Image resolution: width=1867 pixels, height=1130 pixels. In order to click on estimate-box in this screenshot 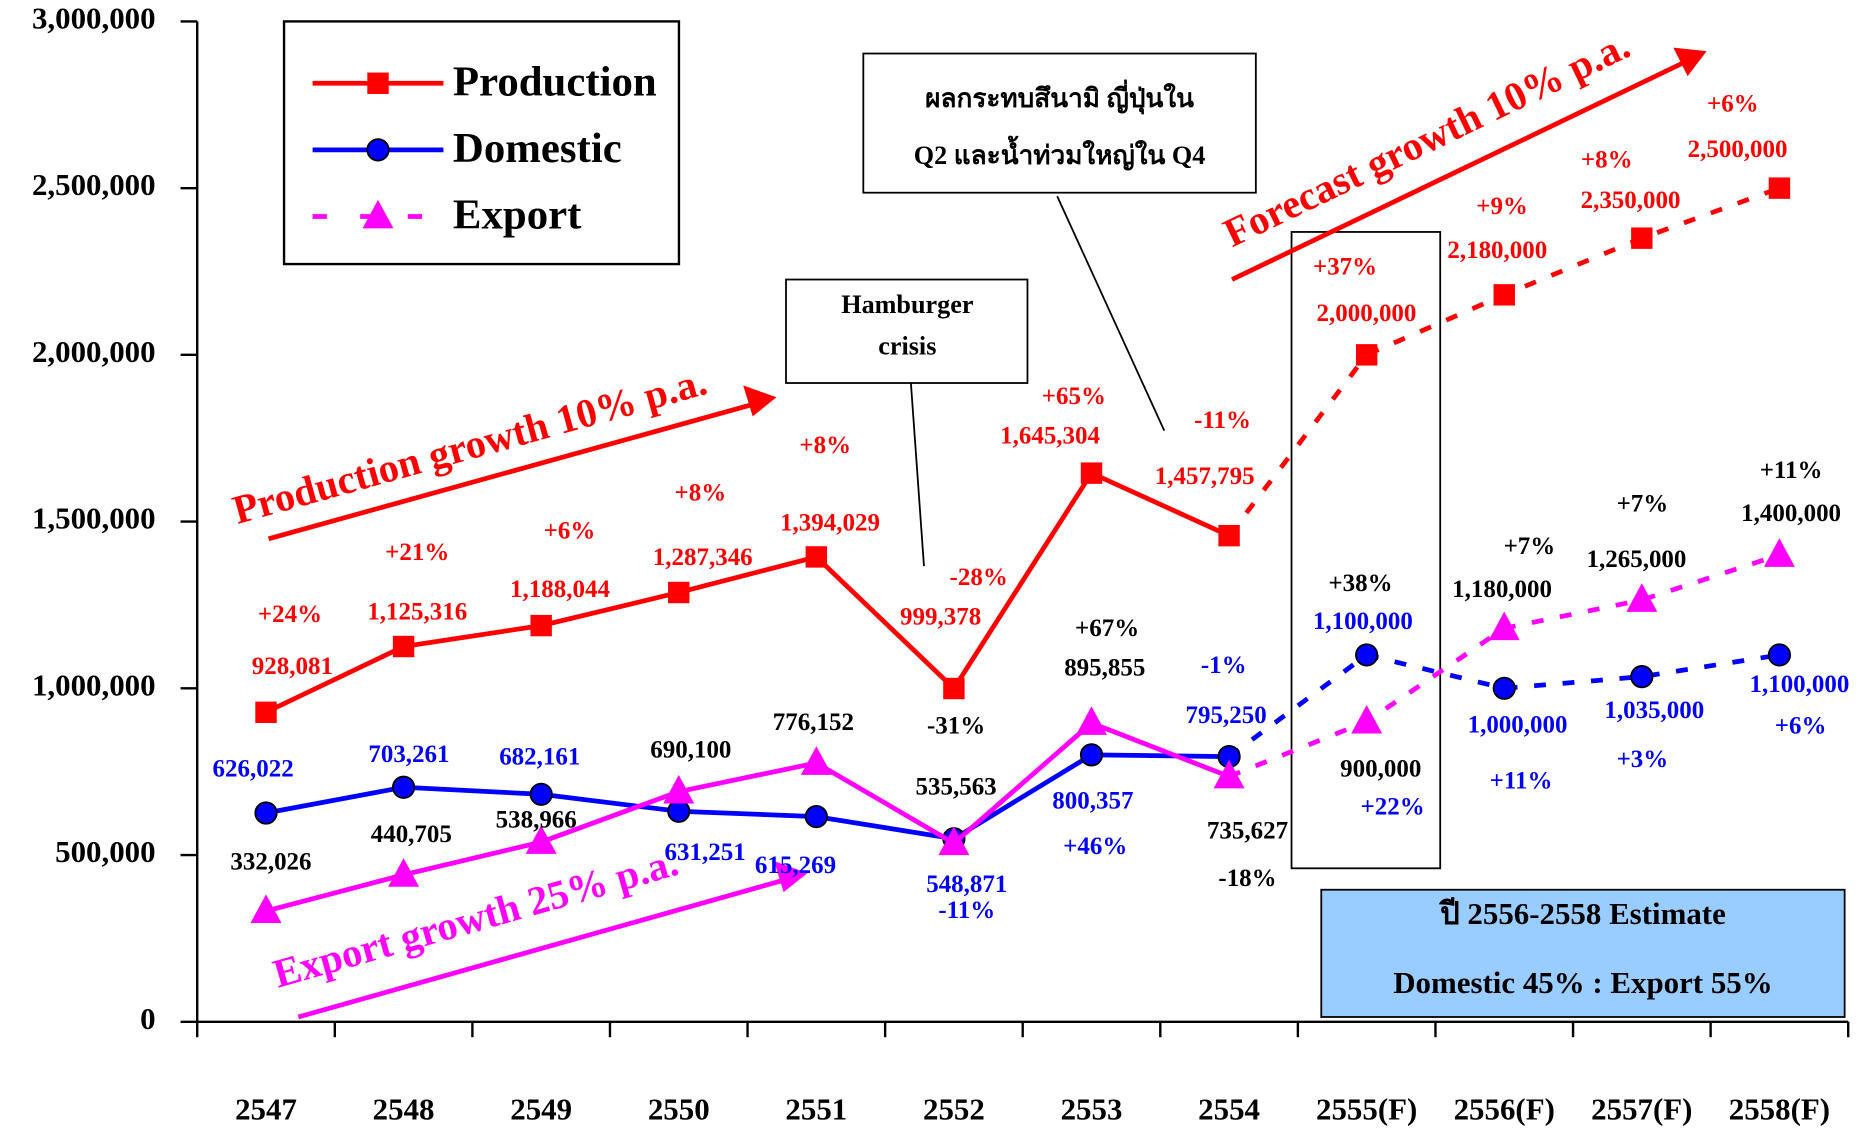, I will do `click(1583, 953)`.